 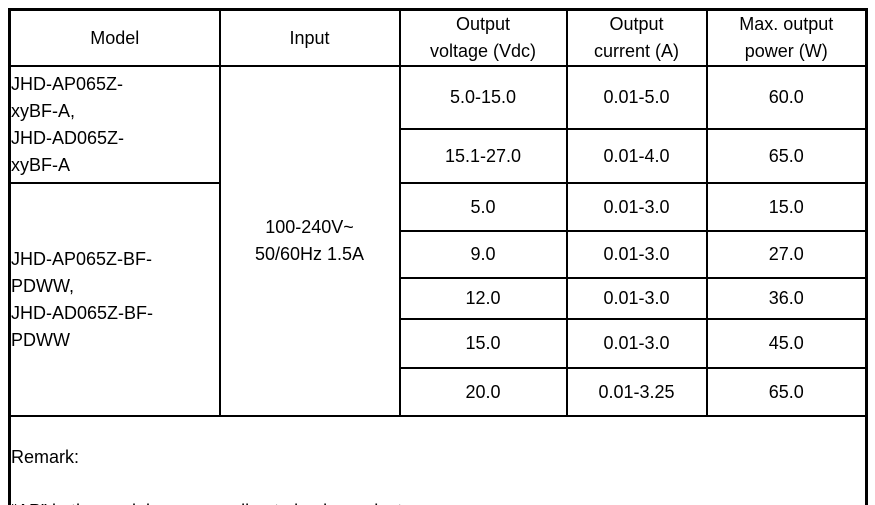 What do you see at coordinates (483, 298) in the screenshot?
I see `output-voltage-cell: 12.0` at bounding box center [483, 298].